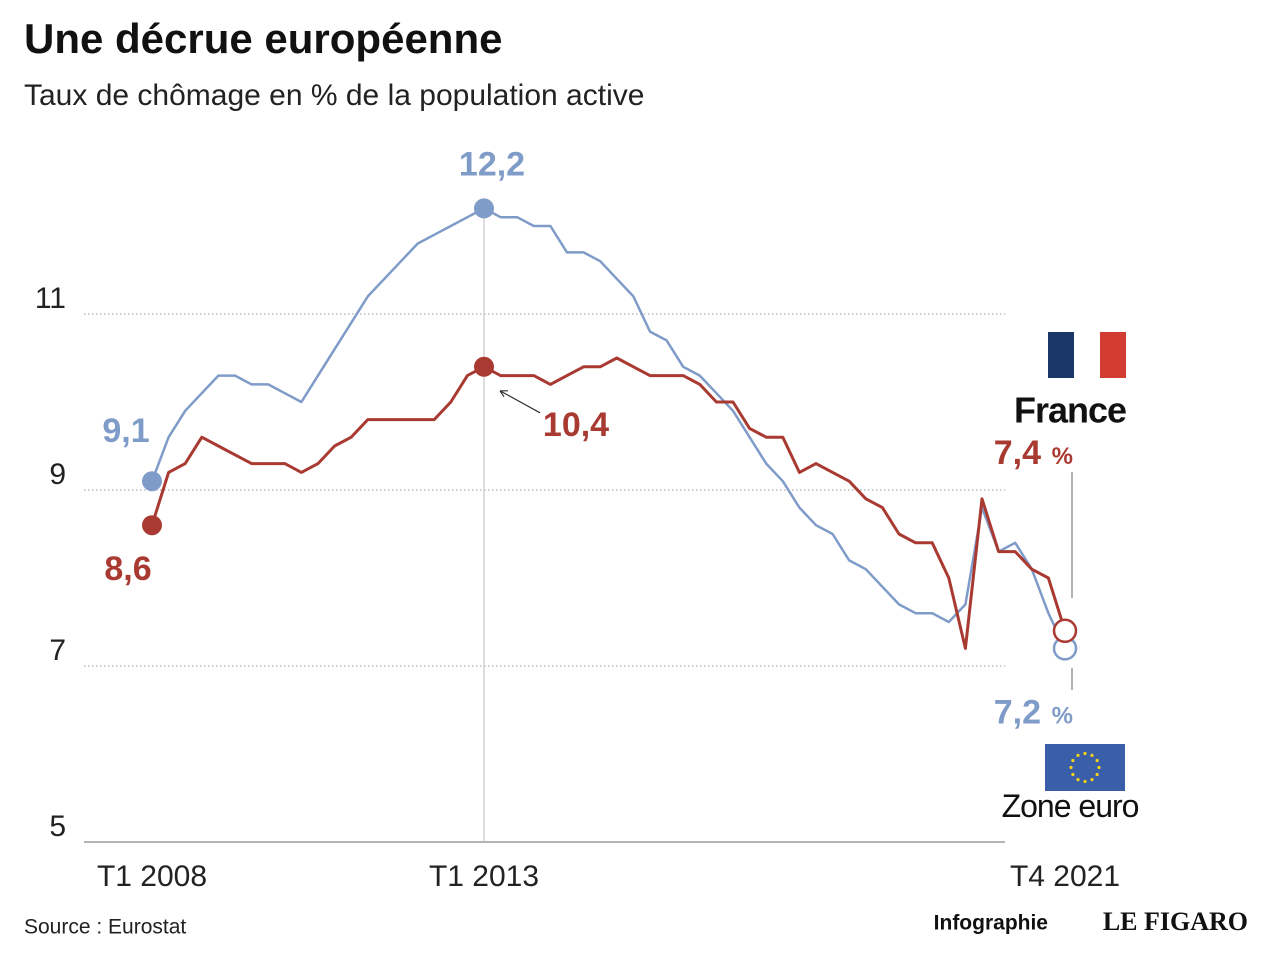  What do you see at coordinates (1065, 631) in the screenshot?
I see `end-point` at bounding box center [1065, 631].